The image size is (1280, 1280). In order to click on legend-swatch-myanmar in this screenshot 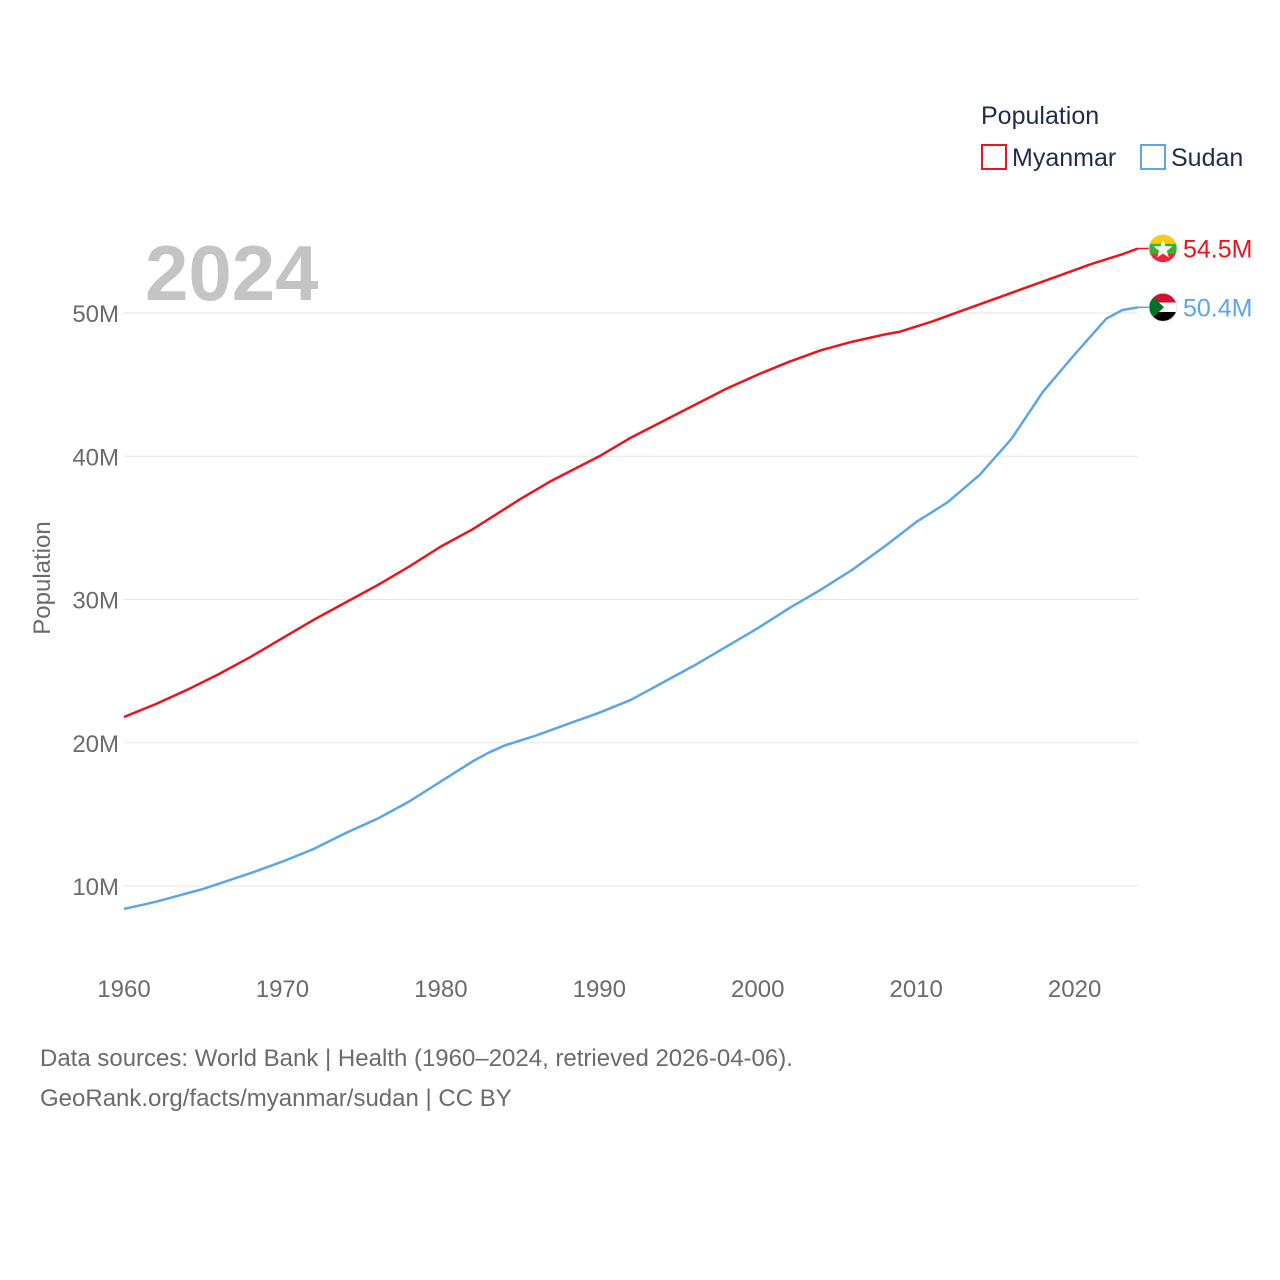, I will do `click(994, 157)`.